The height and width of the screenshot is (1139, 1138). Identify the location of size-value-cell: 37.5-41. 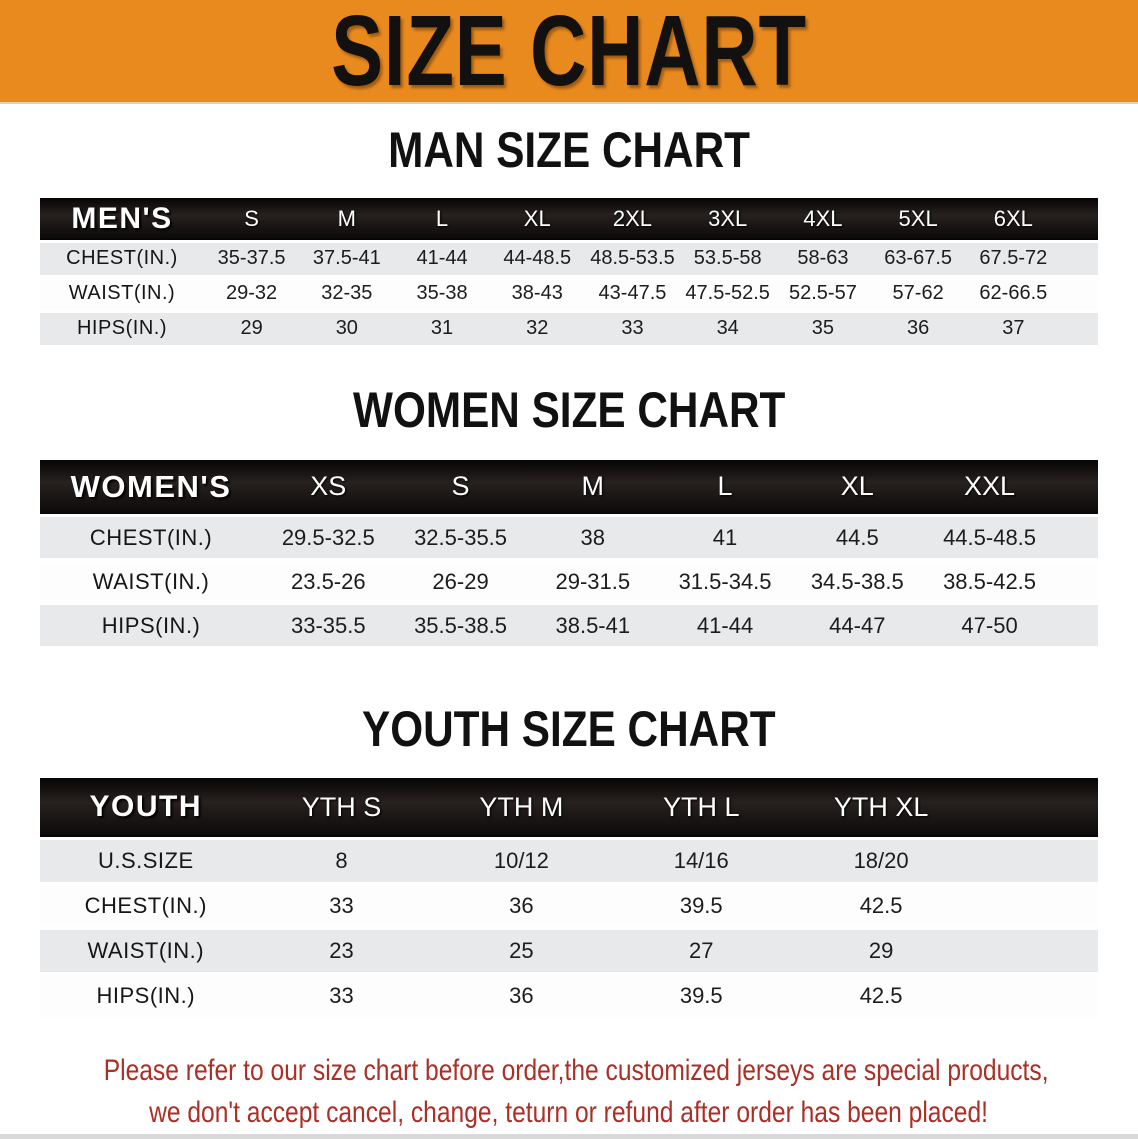
(346, 258).